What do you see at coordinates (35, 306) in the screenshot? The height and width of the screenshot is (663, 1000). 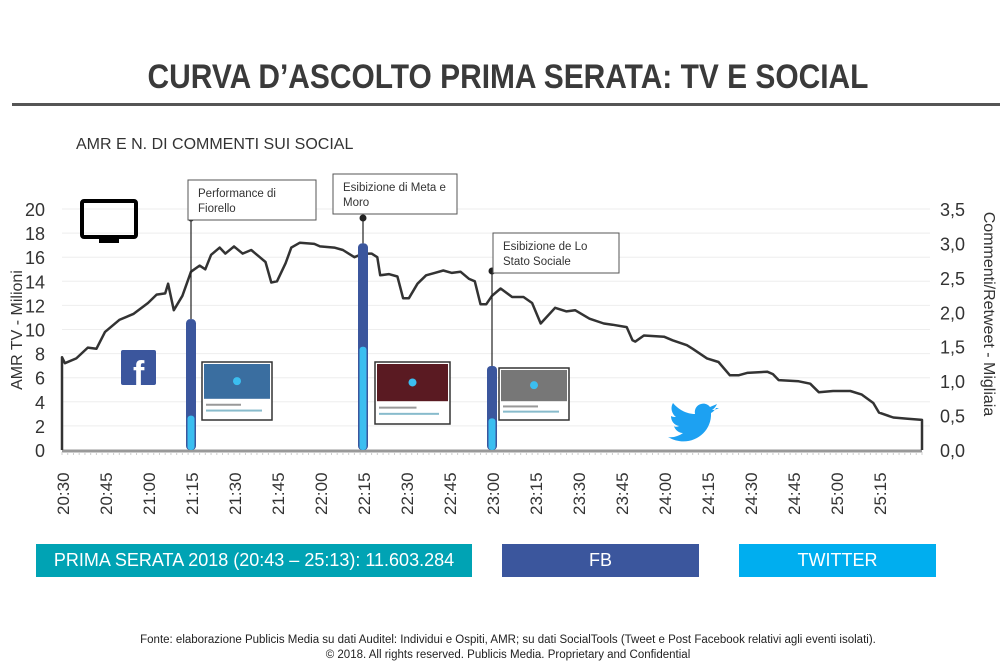 I see `y-tick-label: 12` at bounding box center [35, 306].